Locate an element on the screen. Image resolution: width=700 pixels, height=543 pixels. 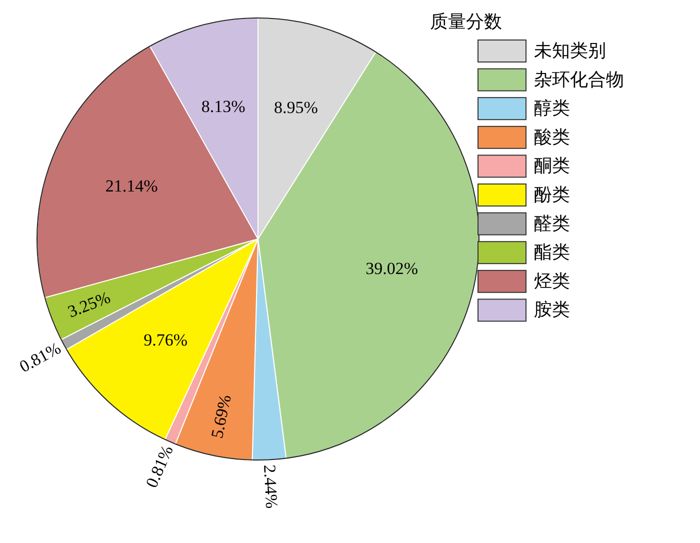
data-label: 5.69% is located at coordinates (221, 416).